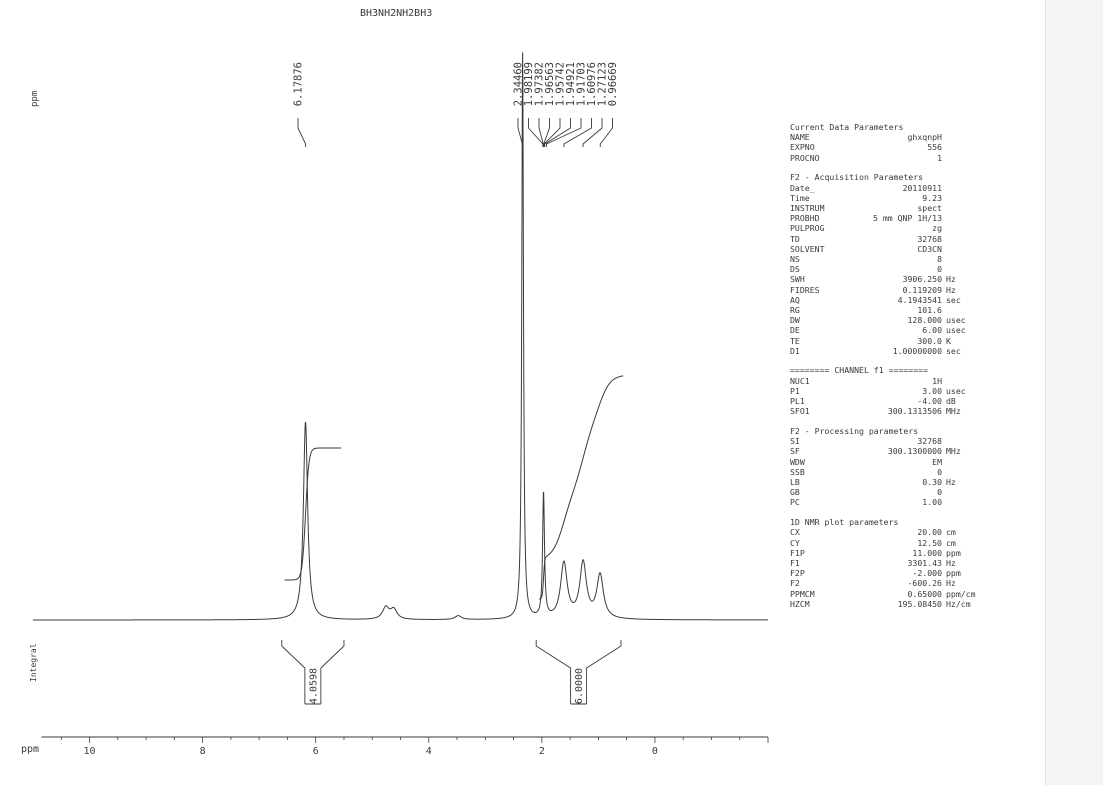 This screenshot has height=785, width=1103. I want to click on param-row-procno: PROCNO 1, so click(890, 158).